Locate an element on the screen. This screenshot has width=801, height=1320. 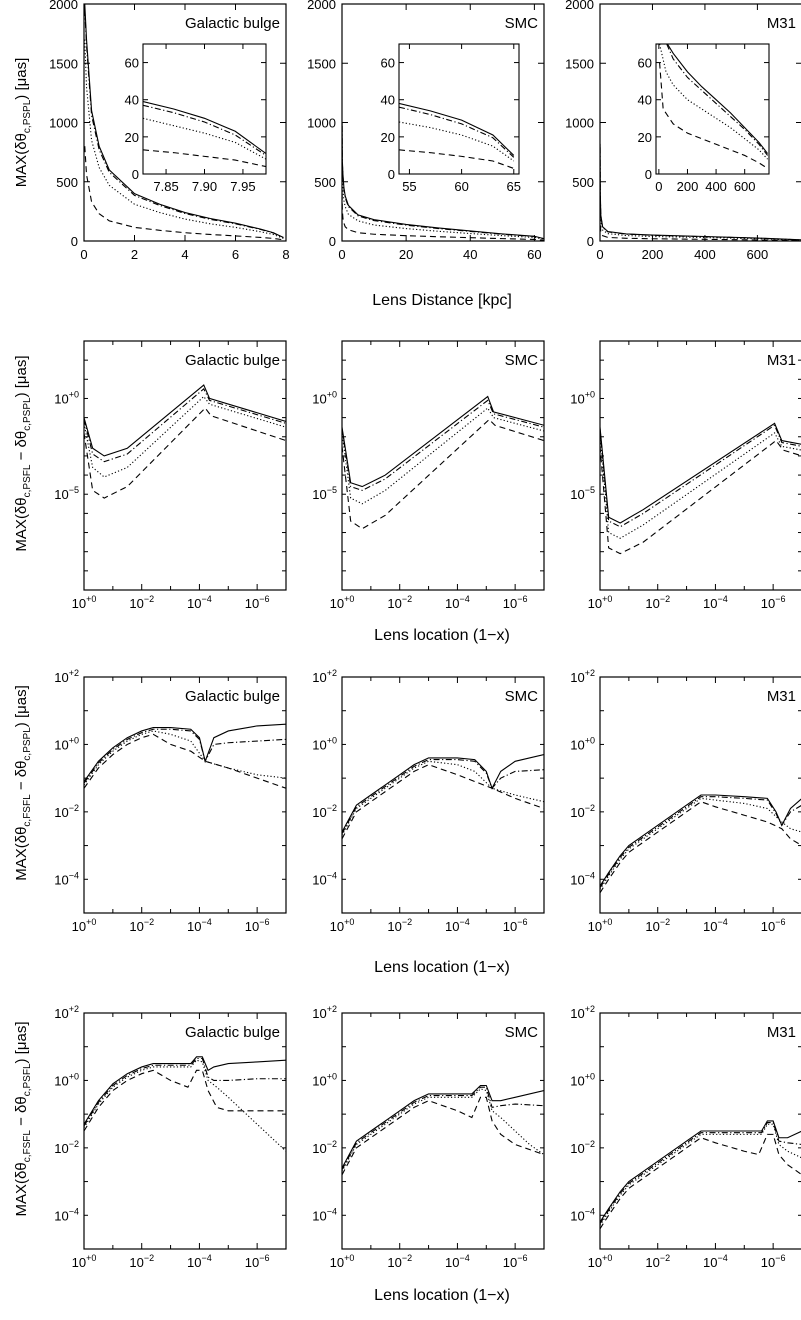
y-tick-label: 10+2 is located at coordinates (66, 1012).